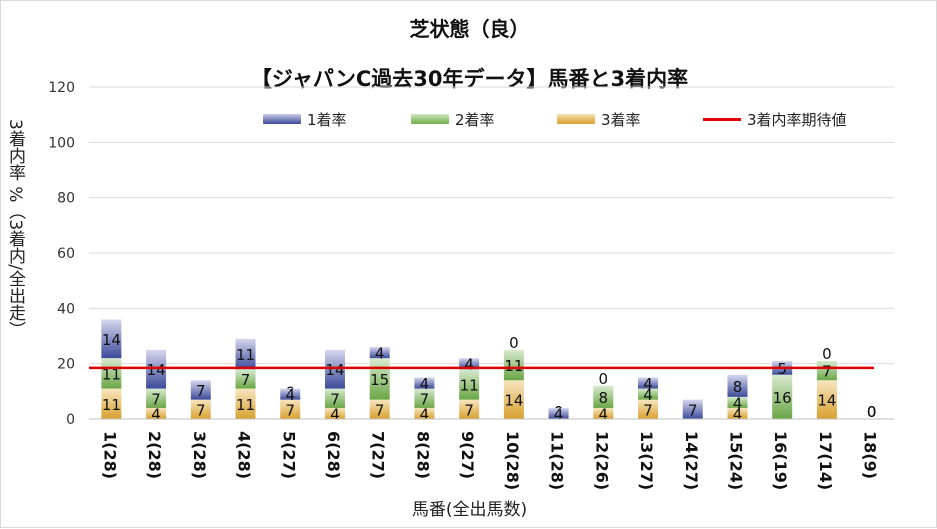  Describe the element at coordinates (378, 455) in the screenshot. I see `x-tick-label: 7(27)` at that location.